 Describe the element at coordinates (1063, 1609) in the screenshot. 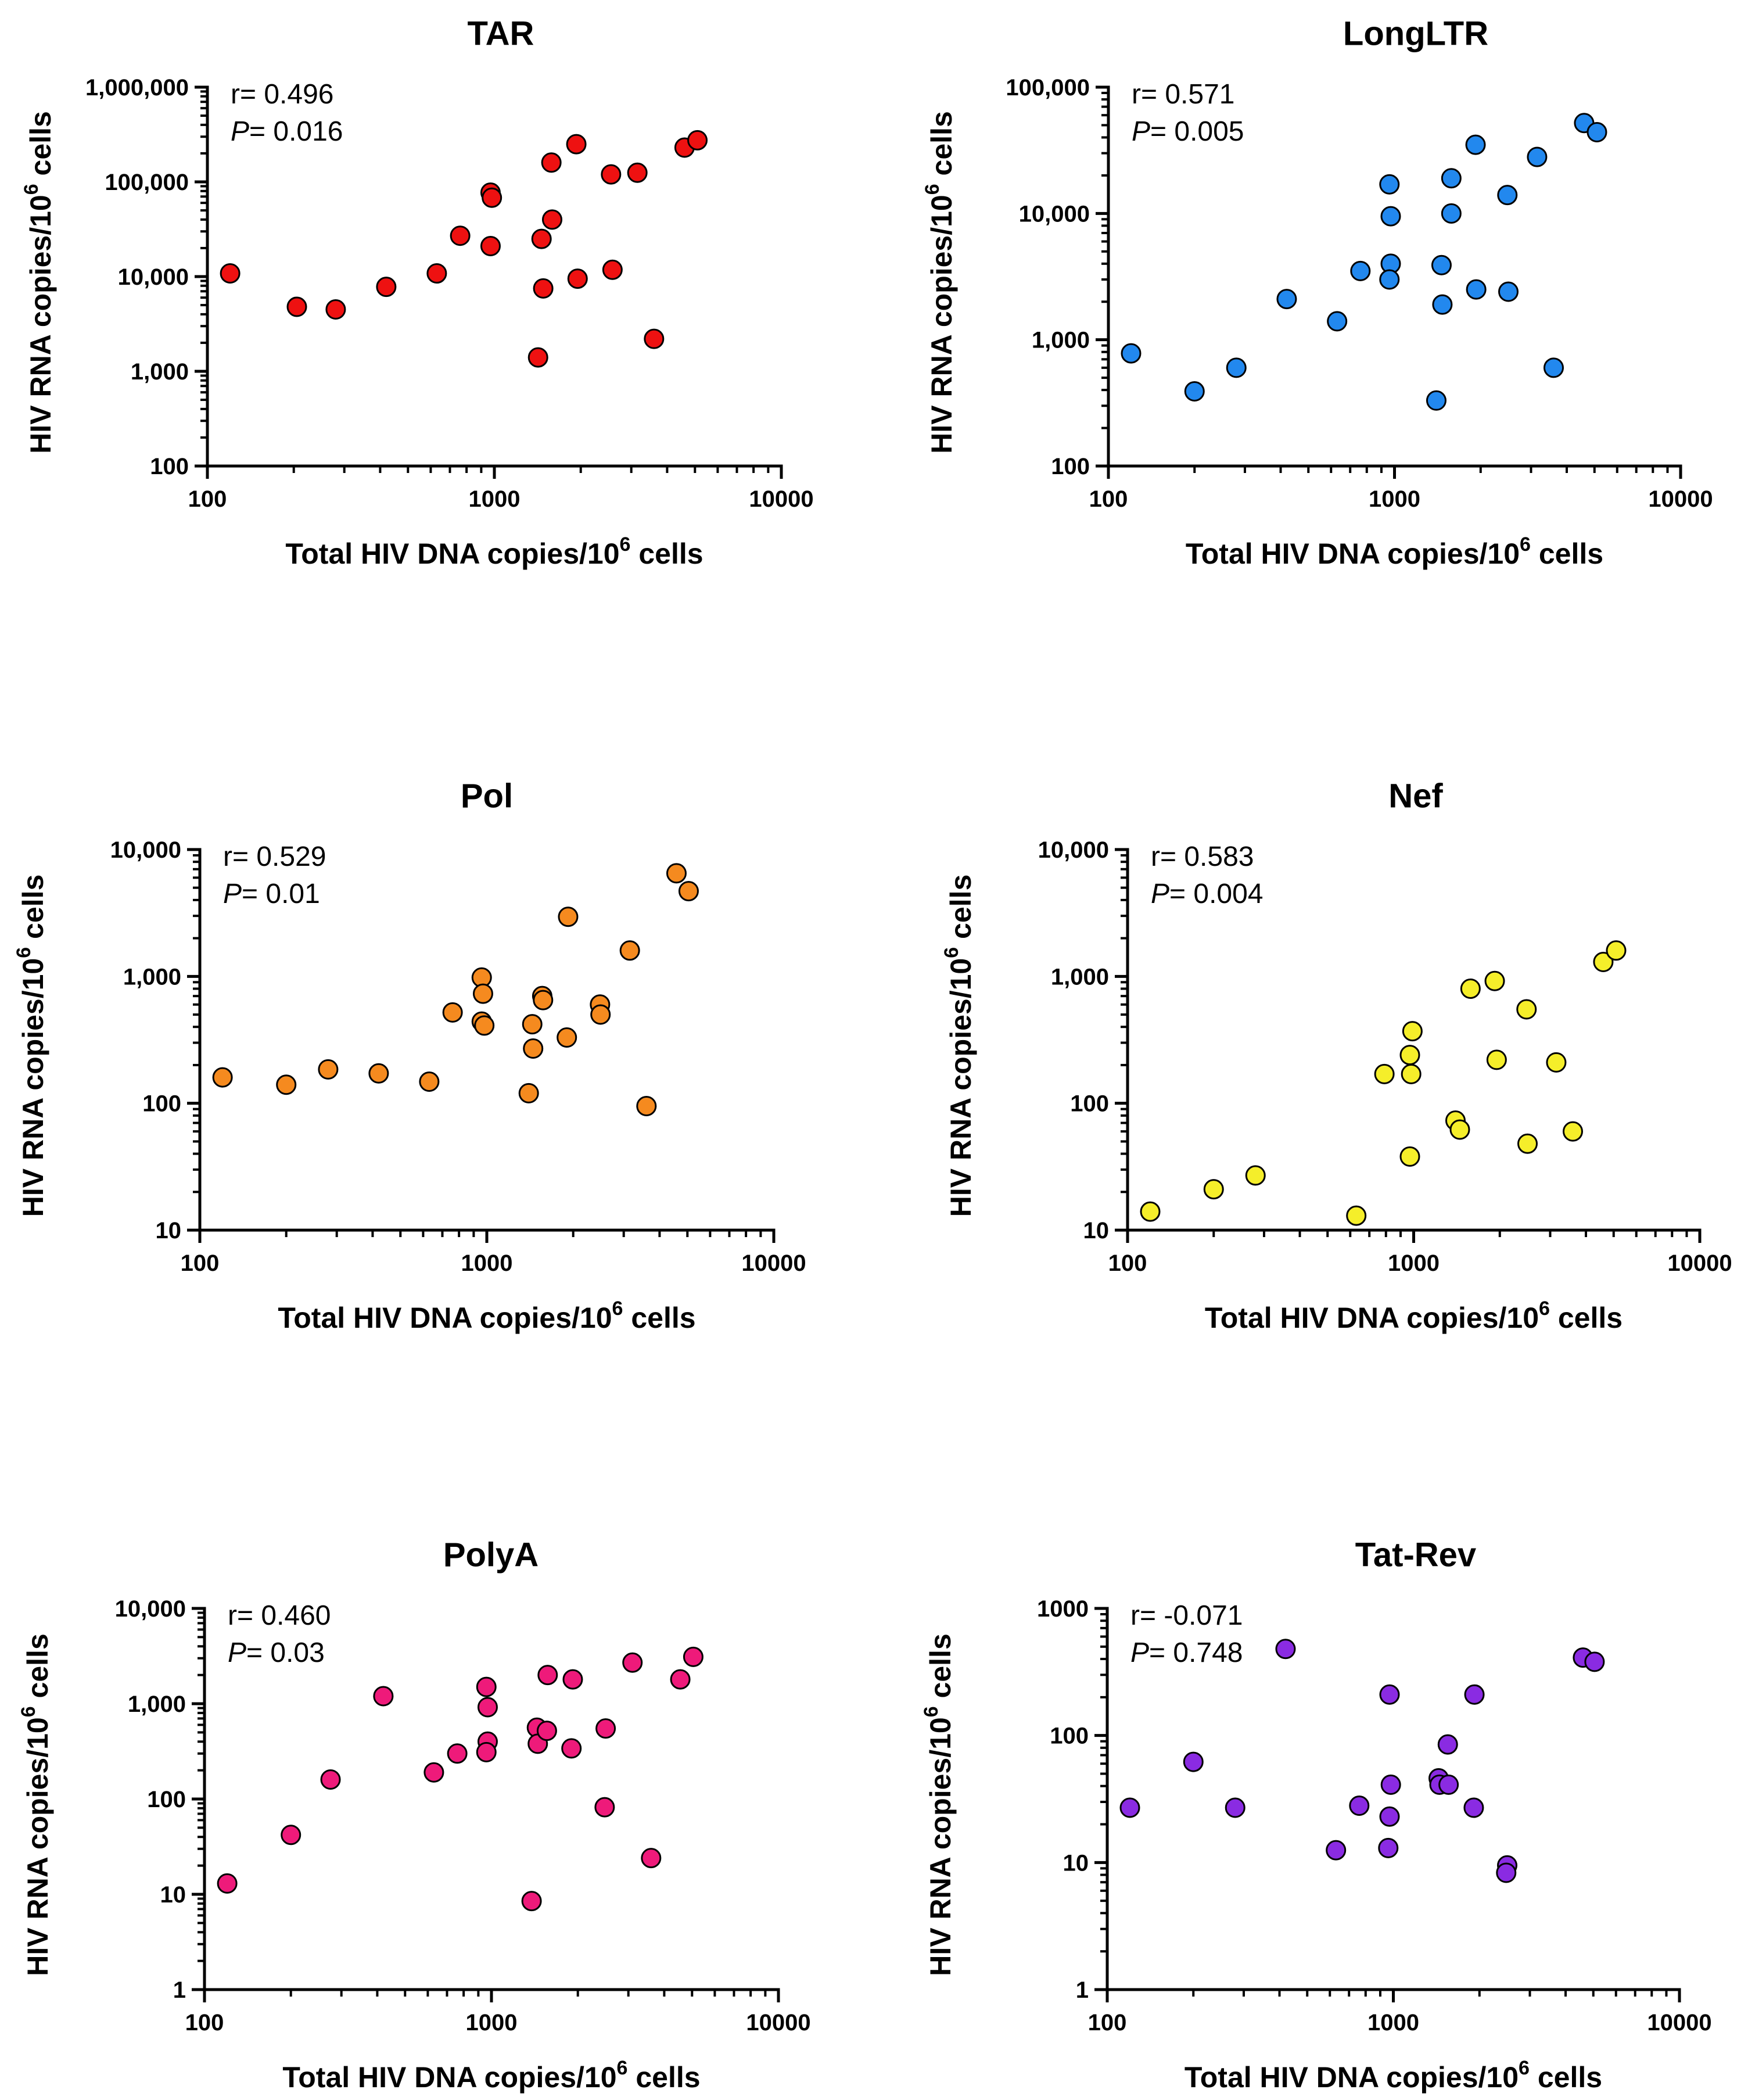

I see `y-tick-label: 1000` at that location.